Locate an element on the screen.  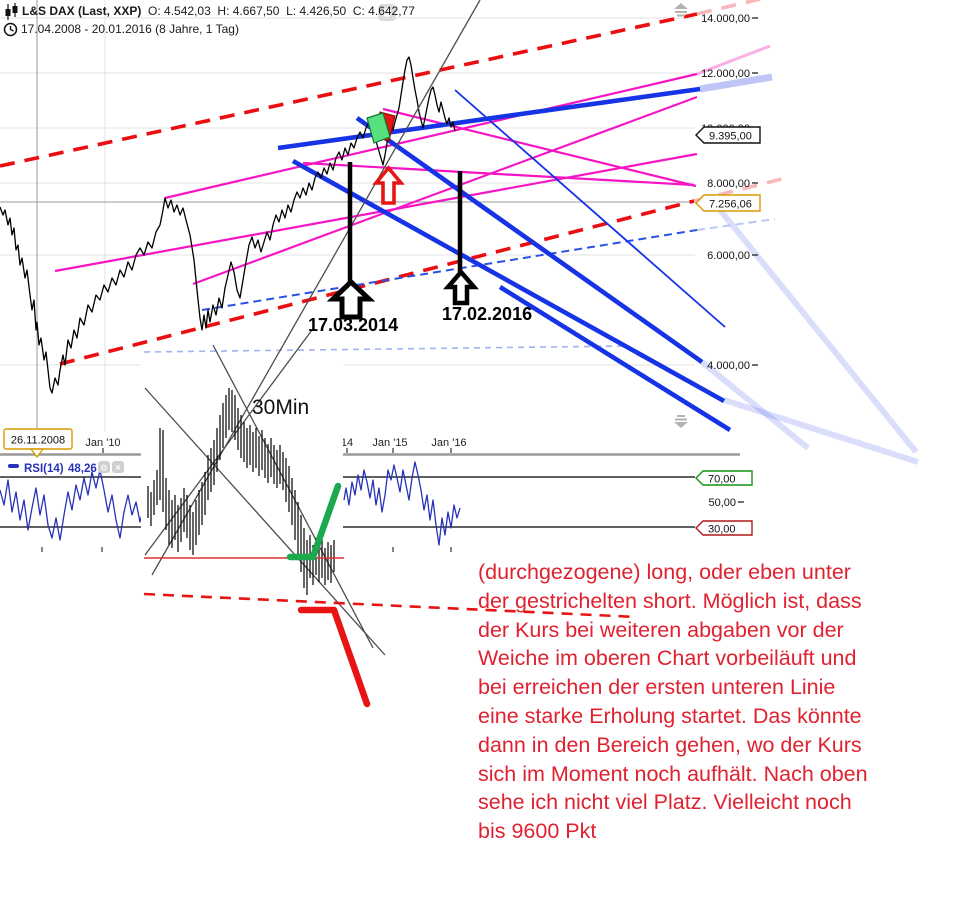
camera-icon is located at coordinates (387, 12).